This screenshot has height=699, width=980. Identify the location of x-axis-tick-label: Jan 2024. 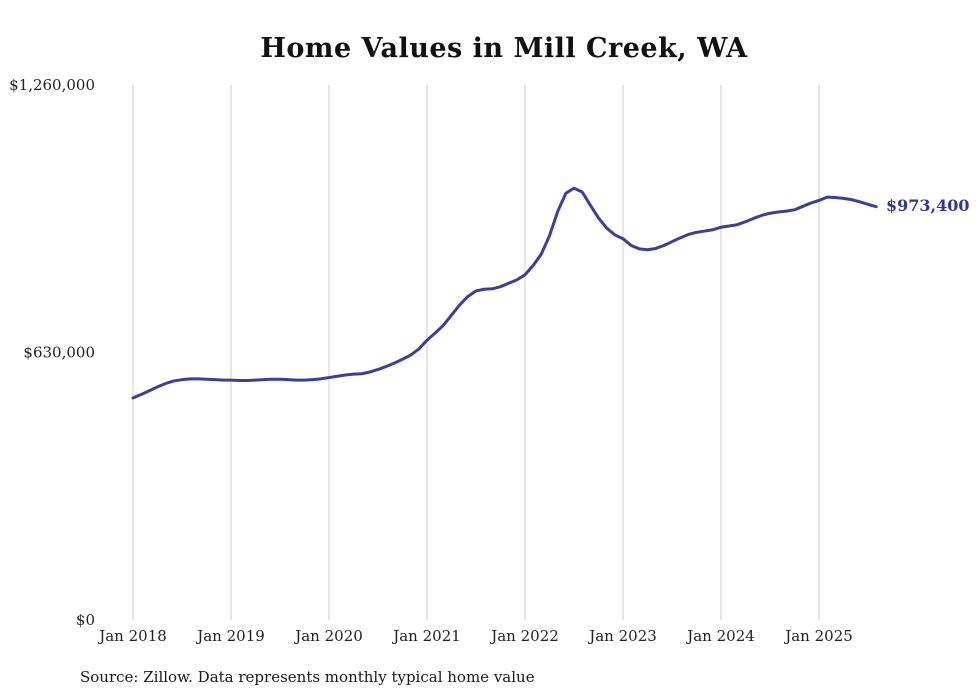
(720, 636).